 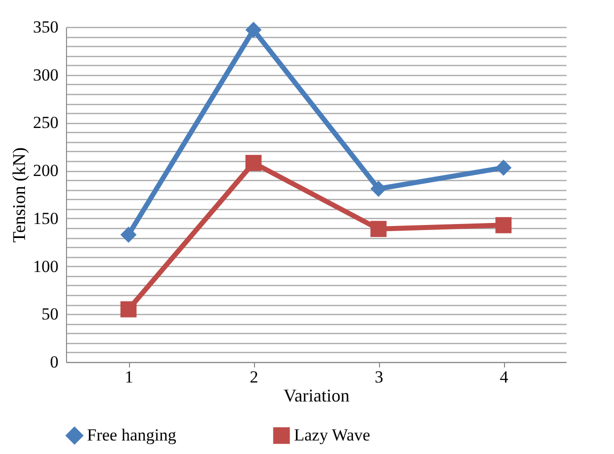 I want to click on x-tick-label: 3, so click(x=379, y=377).